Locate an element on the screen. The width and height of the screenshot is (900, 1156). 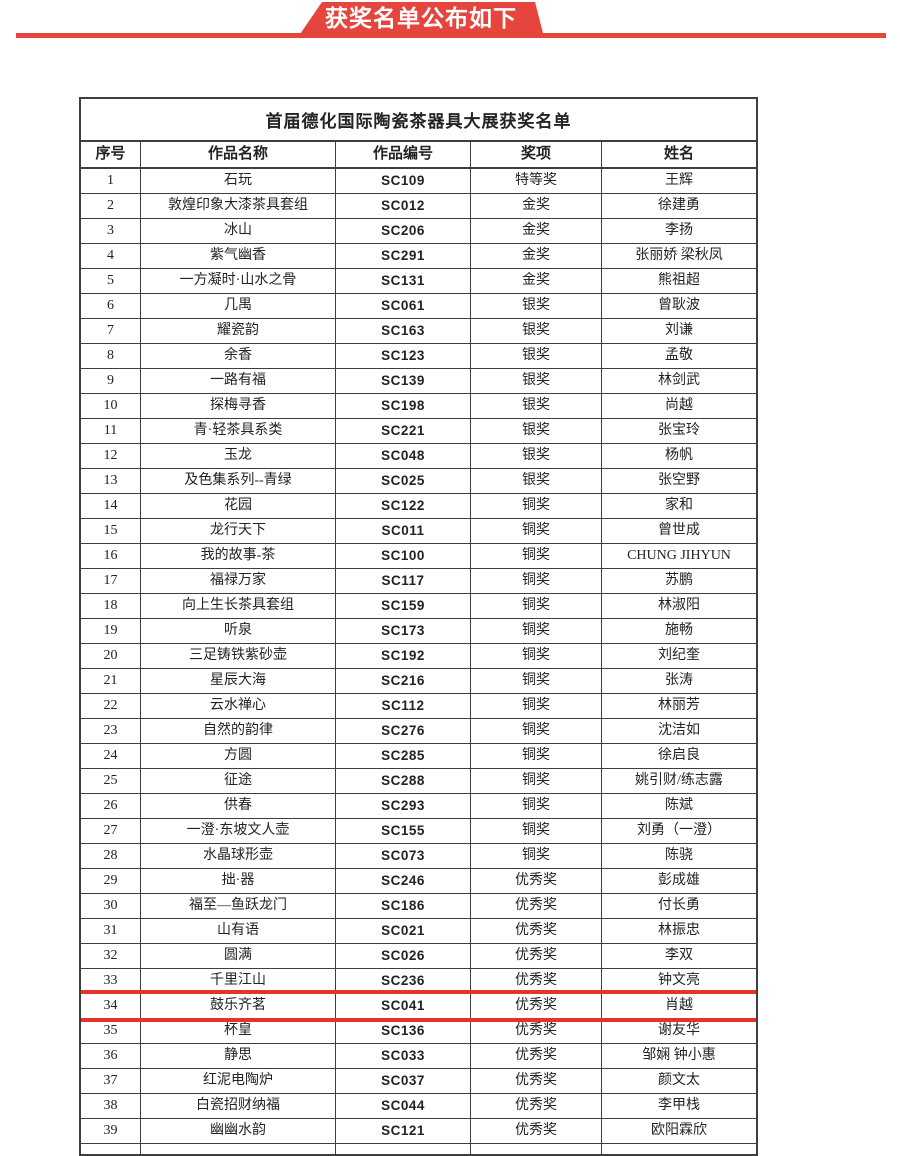
table-row: 38 白瓷招财纳福 SC044 优秀奖 李甲栈 is located at coordinates (418, 1106).